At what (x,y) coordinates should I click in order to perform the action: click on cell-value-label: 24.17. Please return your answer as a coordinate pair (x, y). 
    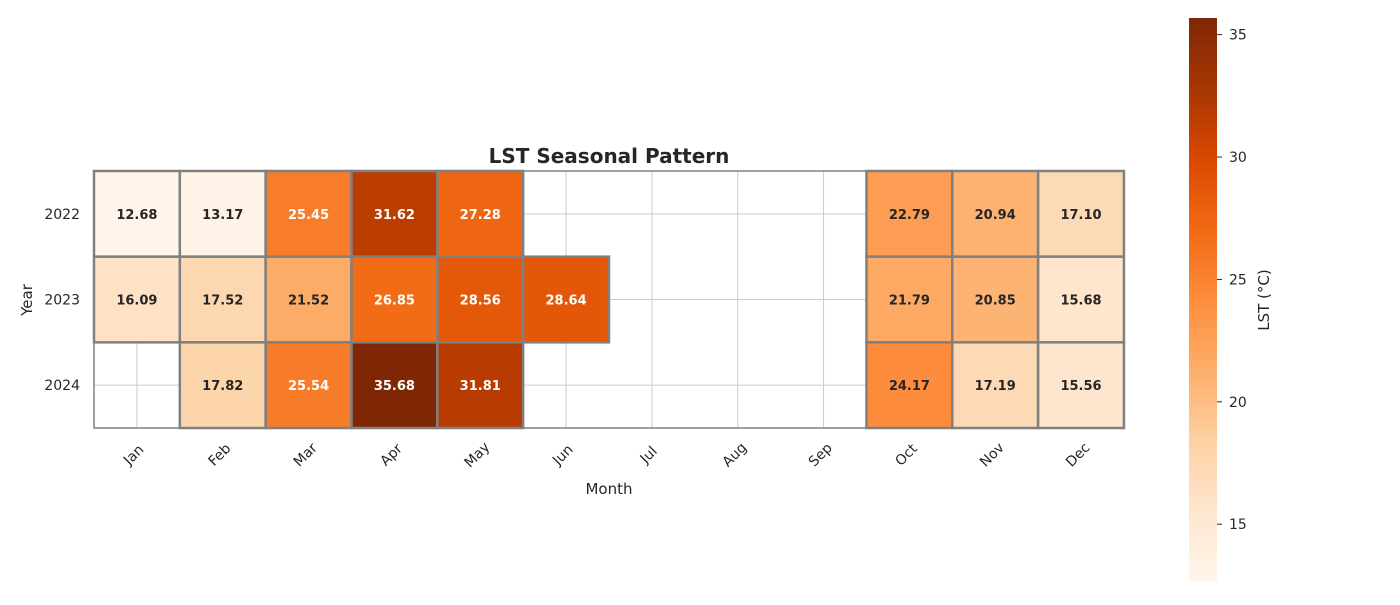
    Looking at the image, I should click on (909, 386).